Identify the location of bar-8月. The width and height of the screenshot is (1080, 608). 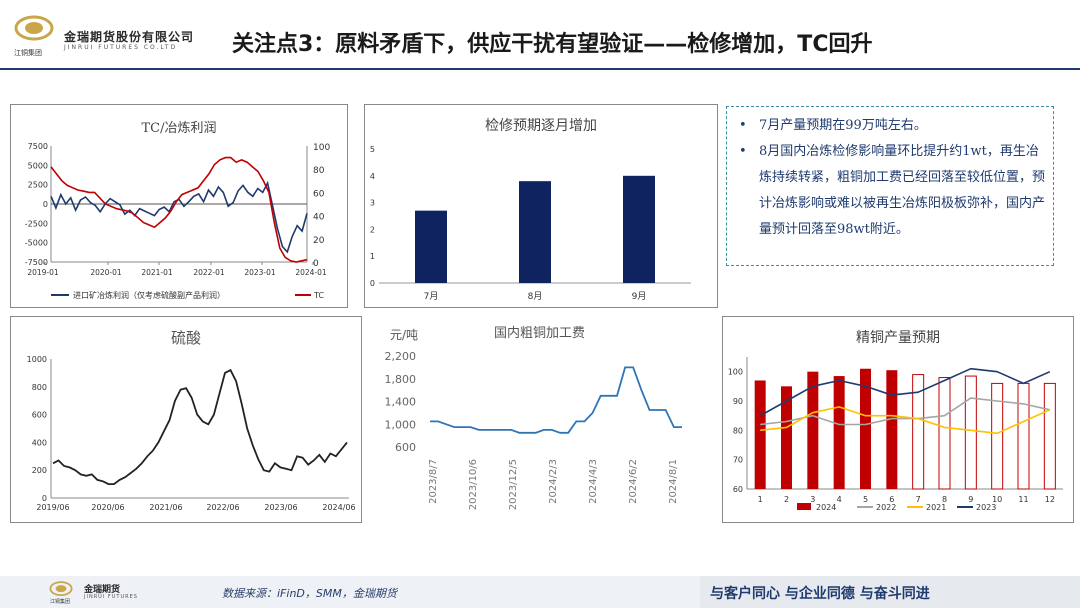
(535, 232).